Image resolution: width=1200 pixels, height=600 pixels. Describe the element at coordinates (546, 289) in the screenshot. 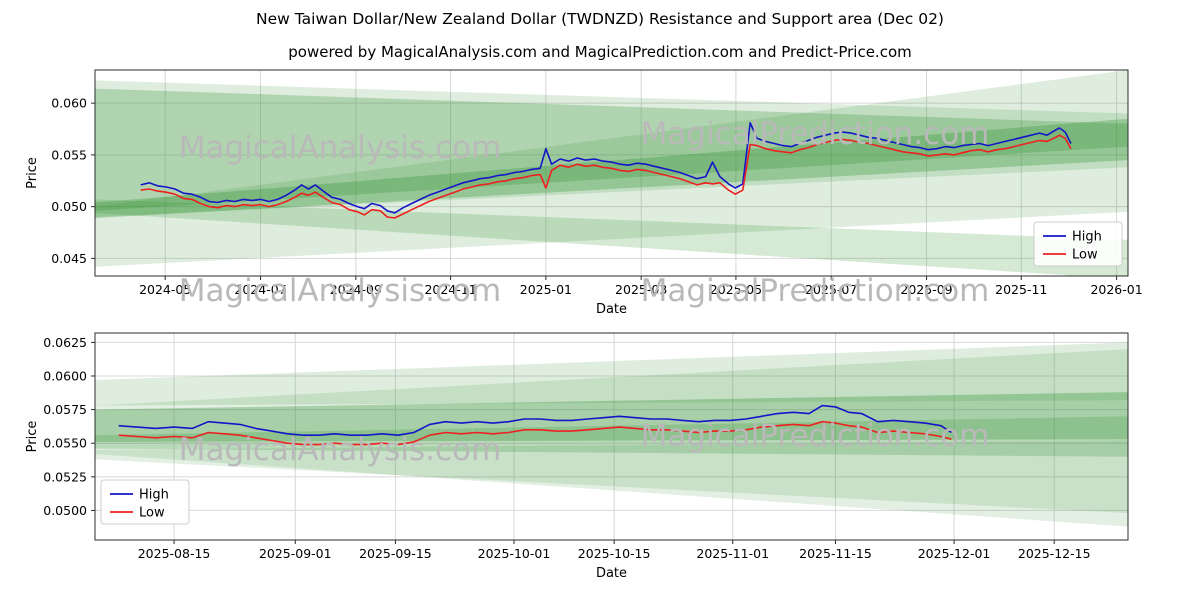

I see `x-tick-label: 2025-01` at that location.